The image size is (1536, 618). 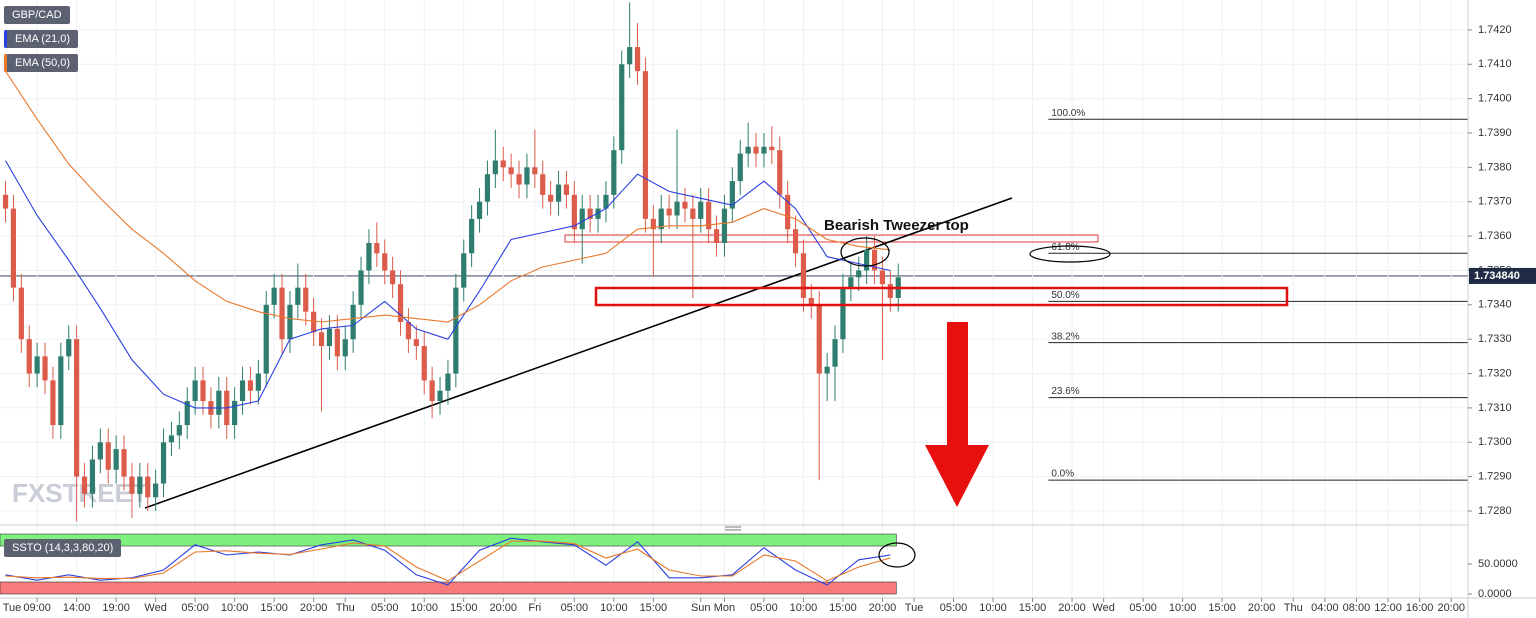 I want to click on x-tick-label: Thu, so click(x=345, y=608).